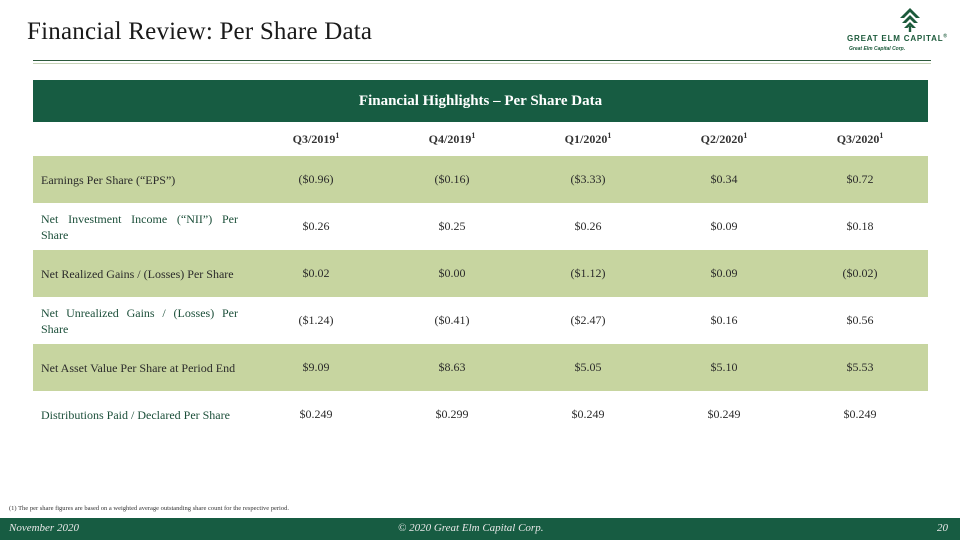 The height and width of the screenshot is (540, 960). What do you see at coordinates (44, 528) in the screenshot?
I see `footer-date: November 2020` at bounding box center [44, 528].